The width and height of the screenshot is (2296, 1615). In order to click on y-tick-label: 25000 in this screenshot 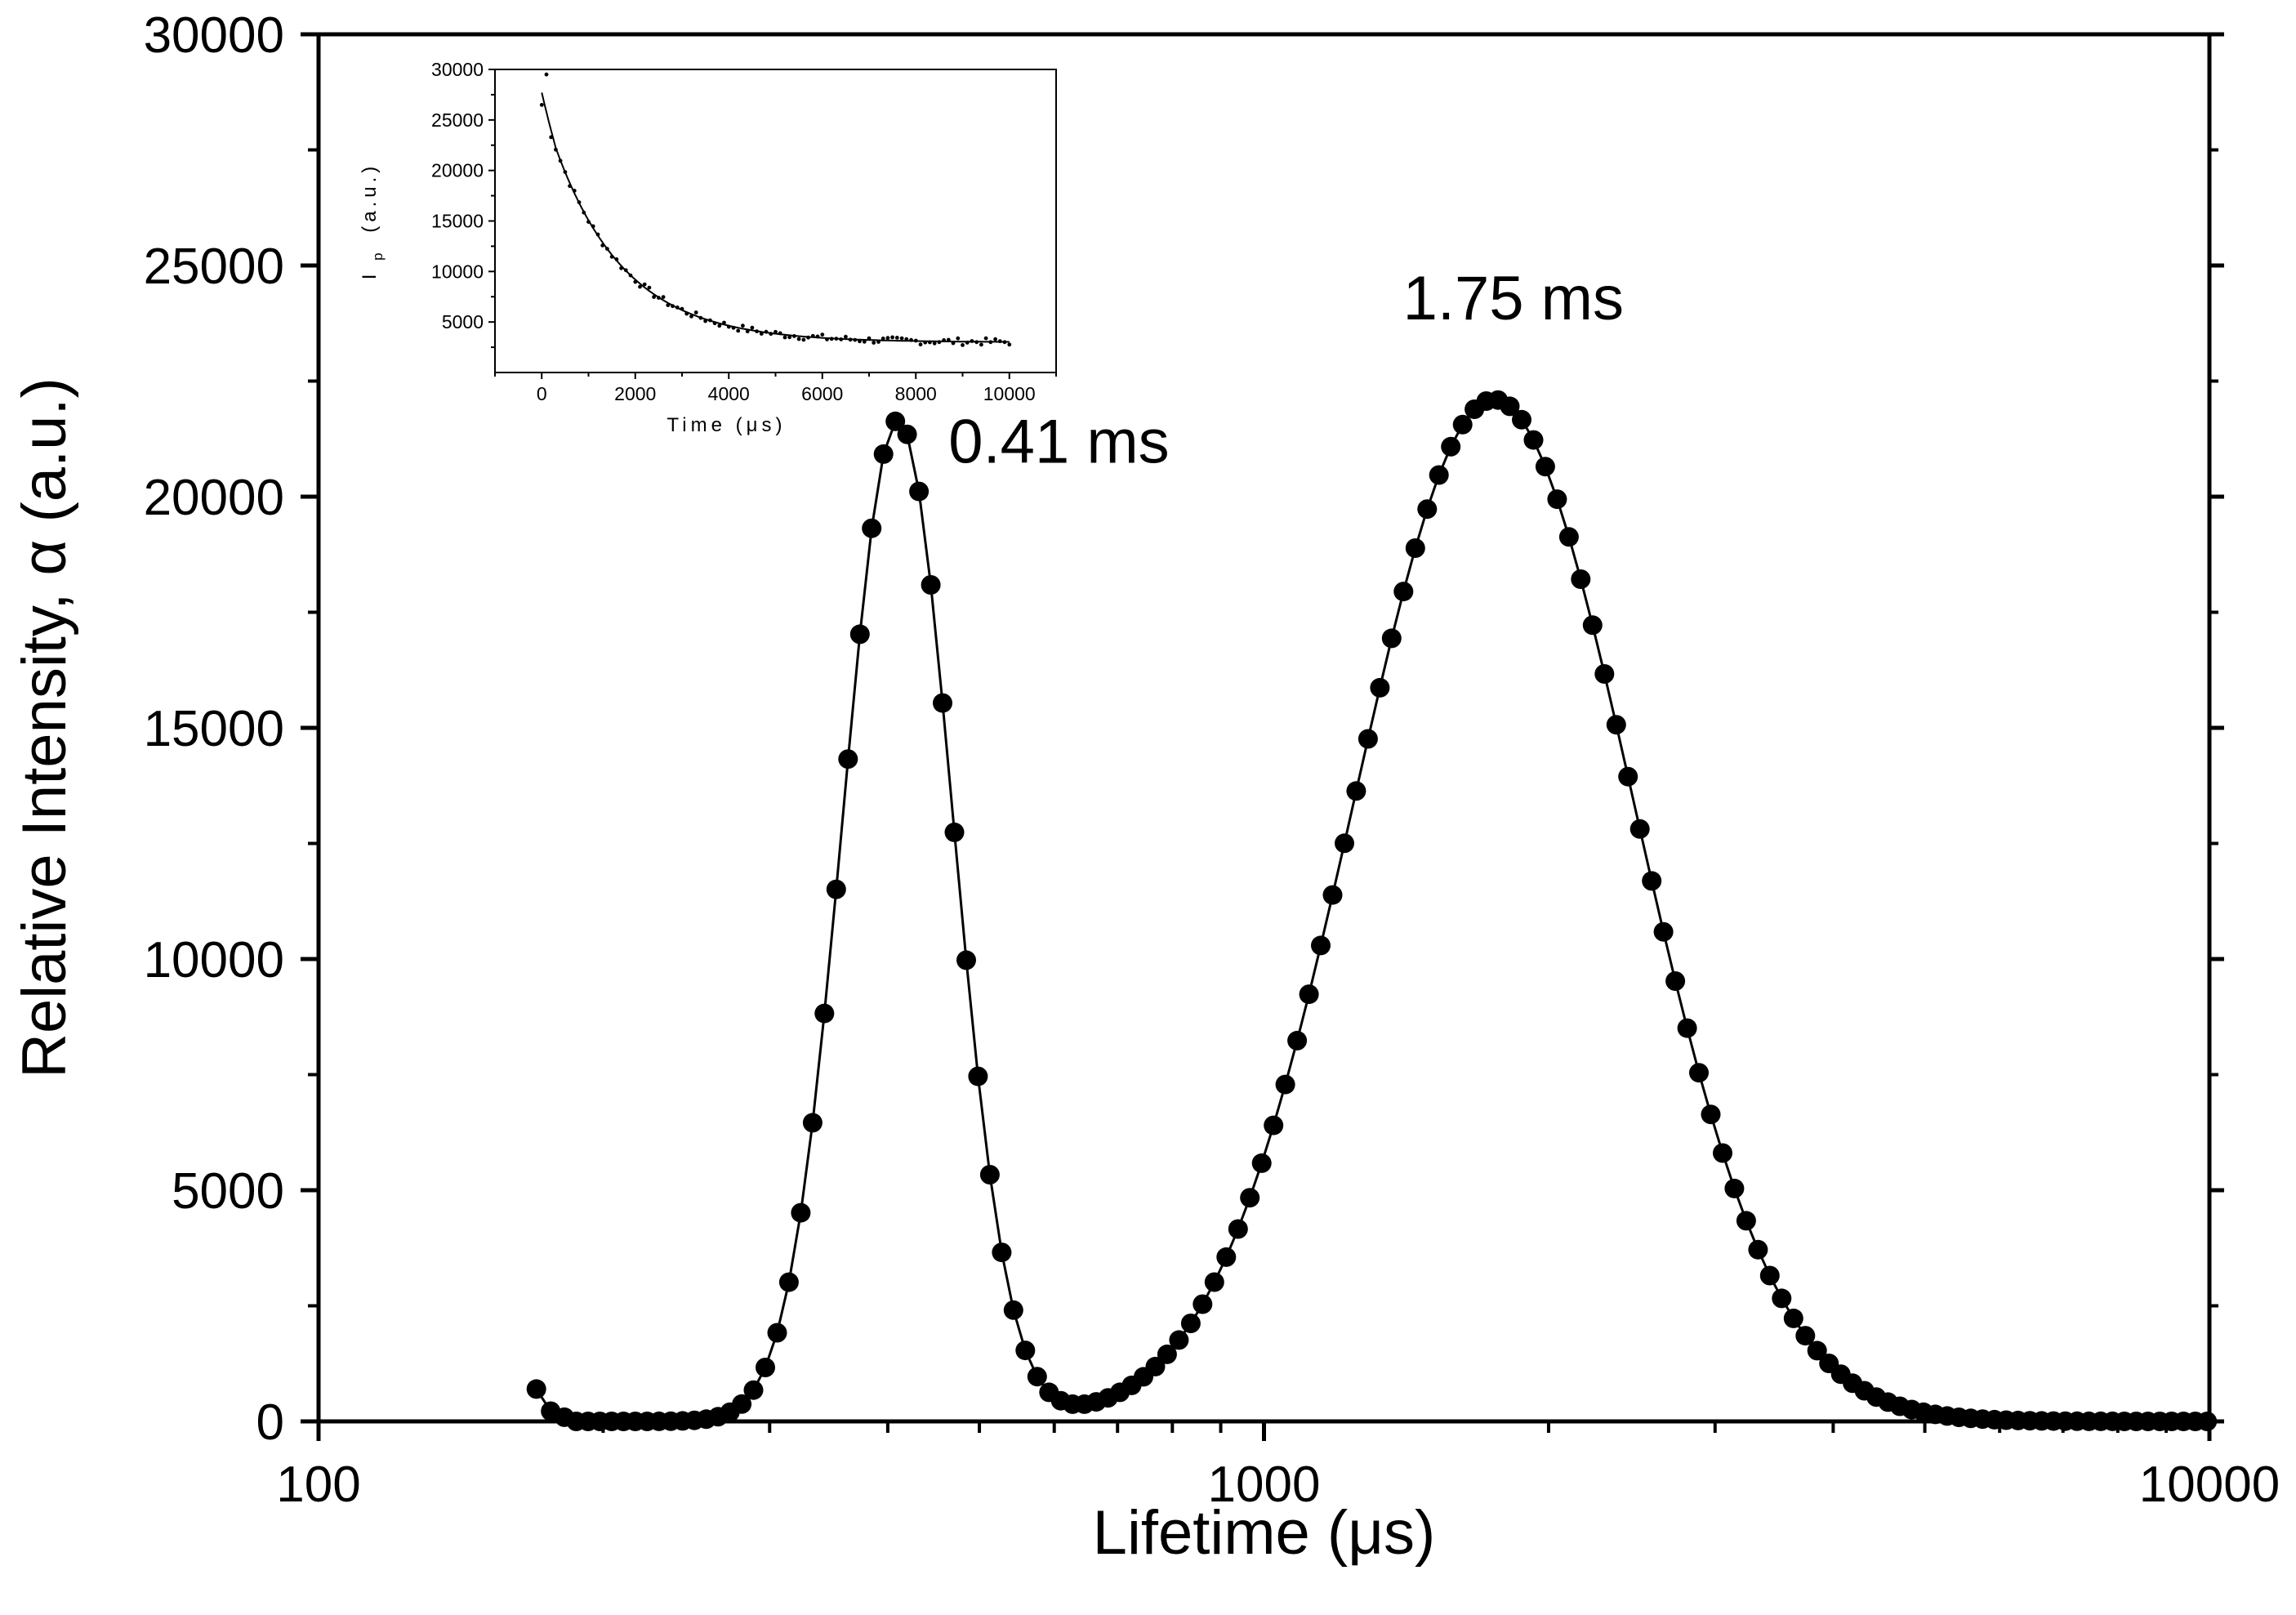, I will do `click(214, 267)`.